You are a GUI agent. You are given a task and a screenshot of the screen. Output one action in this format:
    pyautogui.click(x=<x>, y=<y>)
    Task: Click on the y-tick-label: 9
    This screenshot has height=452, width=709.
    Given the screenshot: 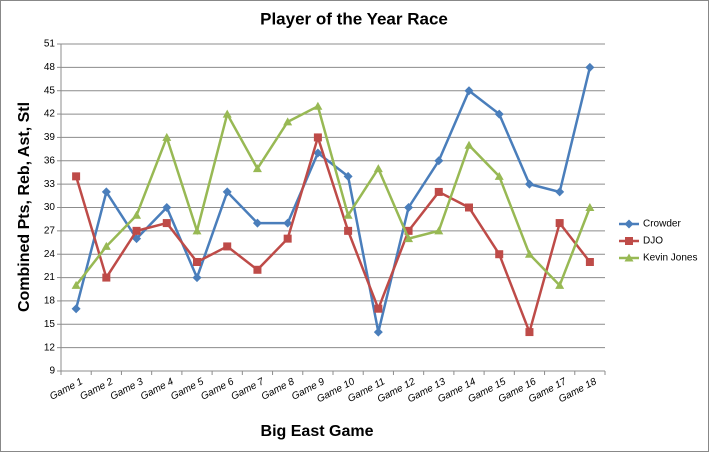 What is the action you would take?
    pyautogui.click(x=52, y=371)
    